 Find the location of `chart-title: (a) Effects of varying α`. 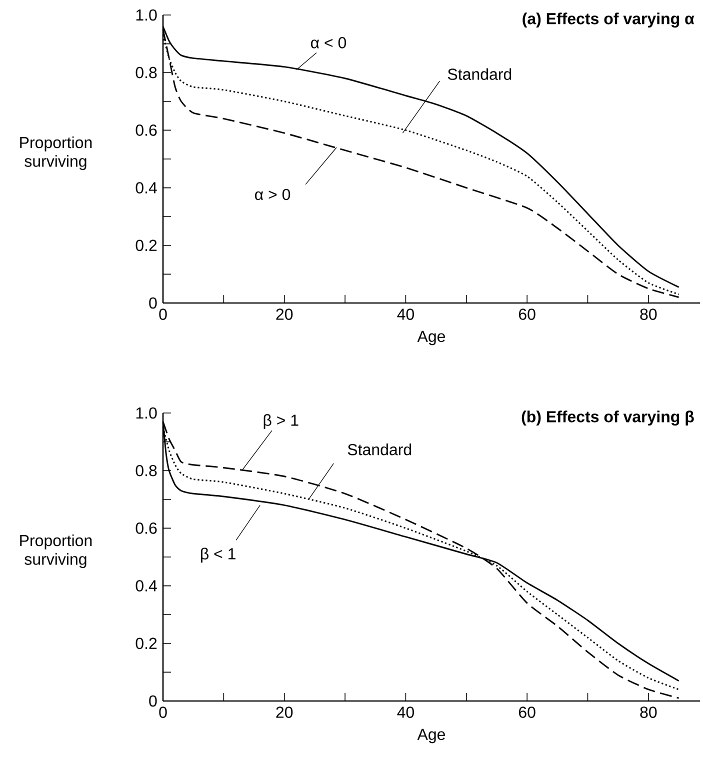

chart-title: (a) Effects of varying α is located at coordinates (608, 20).